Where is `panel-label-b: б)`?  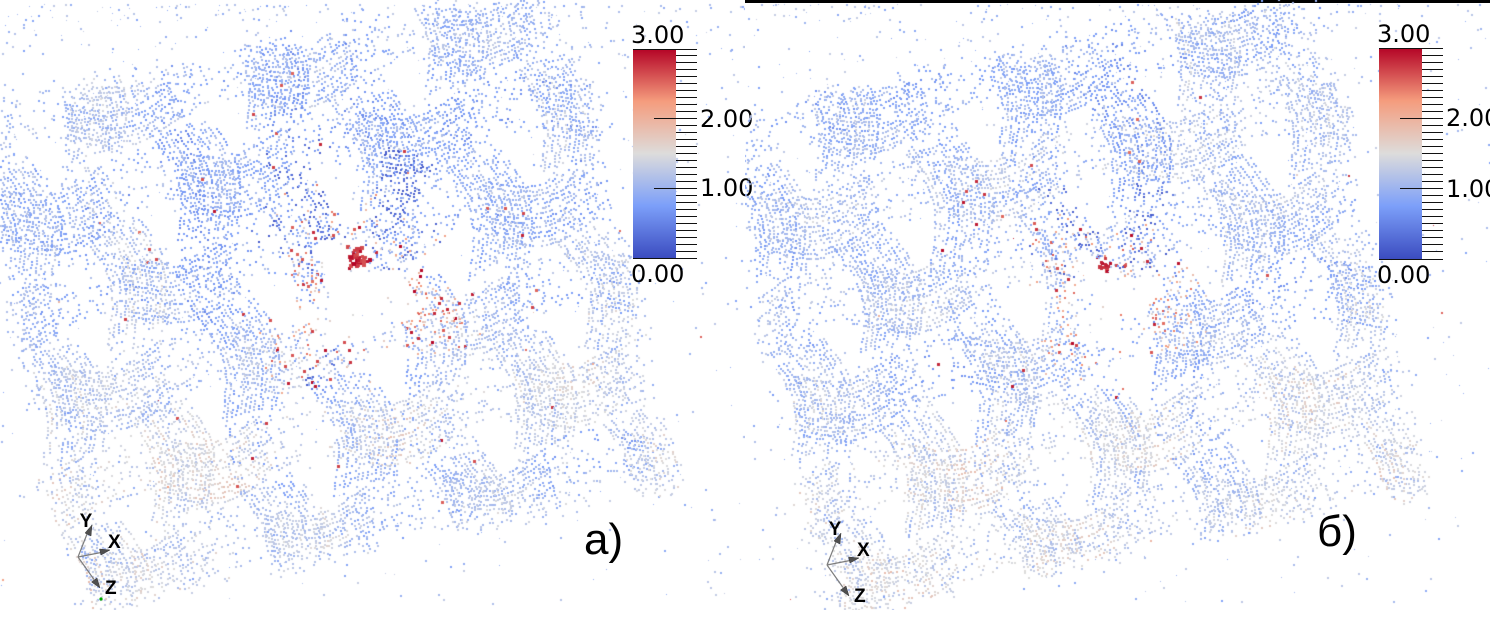 panel-label-b: б) is located at coordinates (1337, 531).